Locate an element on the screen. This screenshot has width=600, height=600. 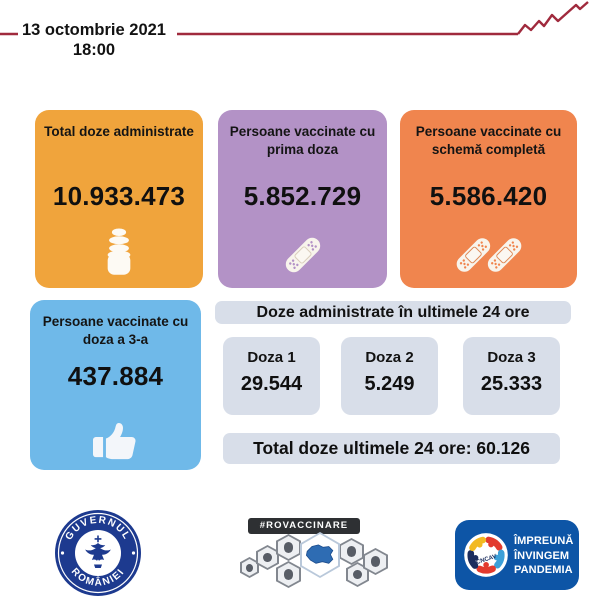
cncav-slogan-line1: ÎMPREUNĂ is located at coordinates (544, 541).